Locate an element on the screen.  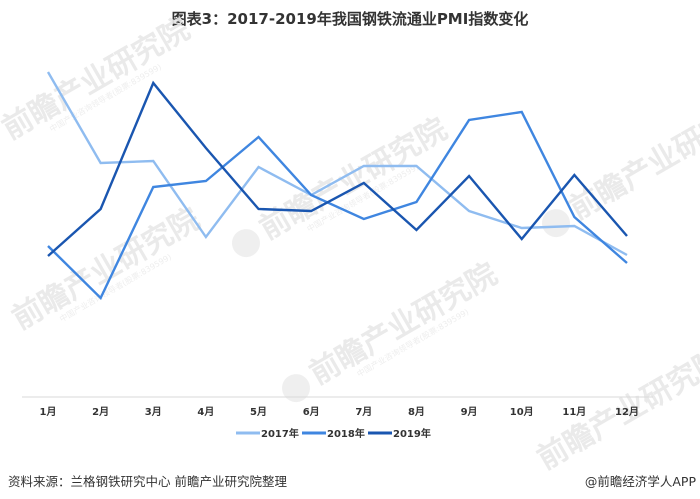
legend-label: 2019年 is located at coordinates (412, 433).